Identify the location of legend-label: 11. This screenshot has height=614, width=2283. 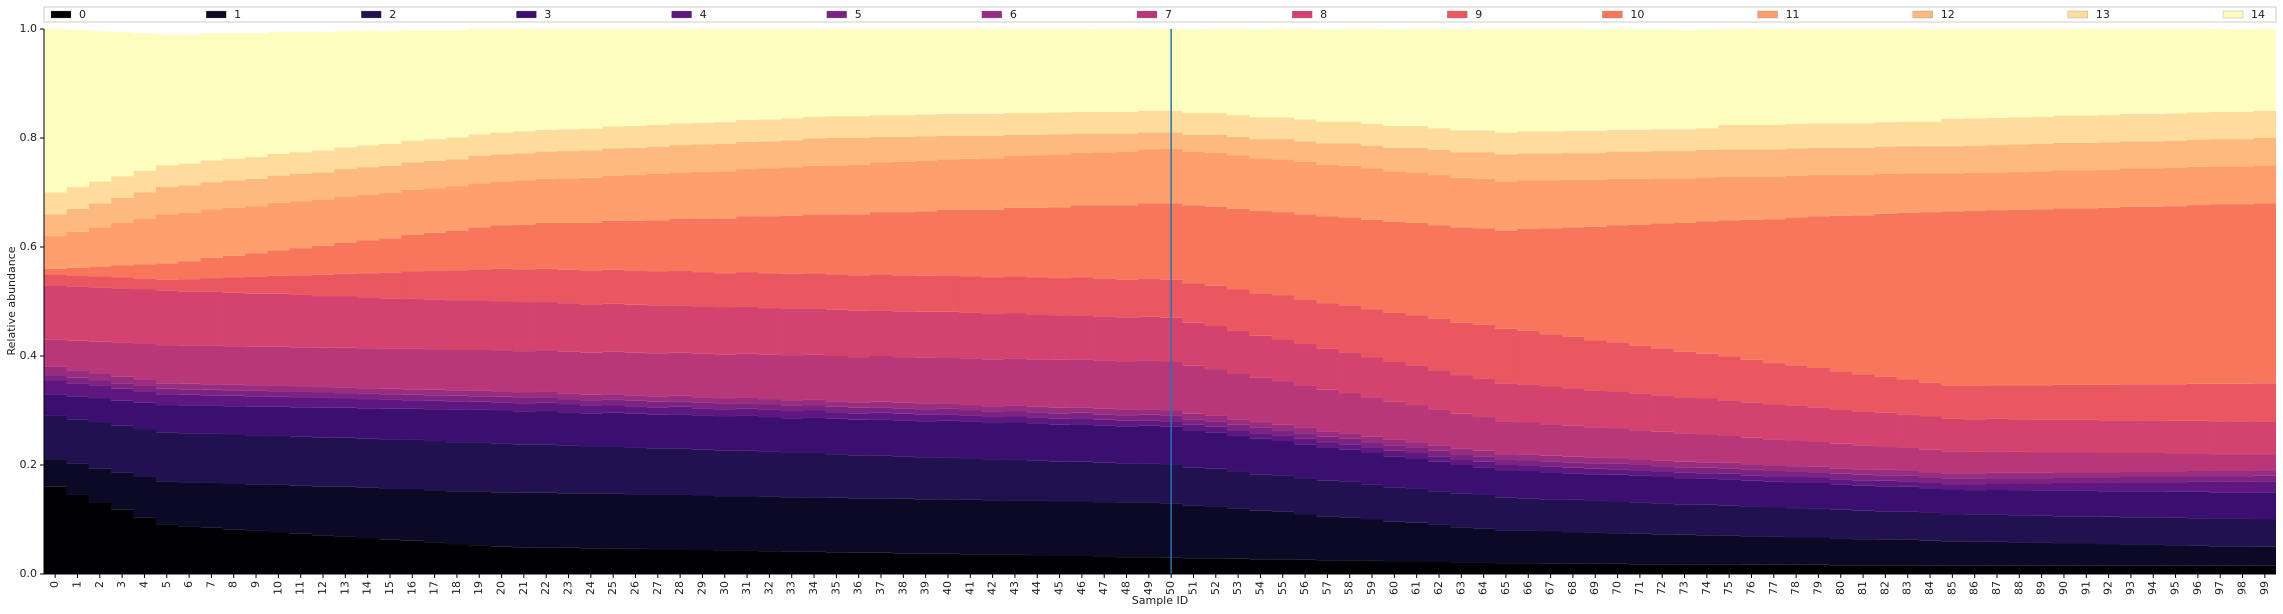
(1793, 14).